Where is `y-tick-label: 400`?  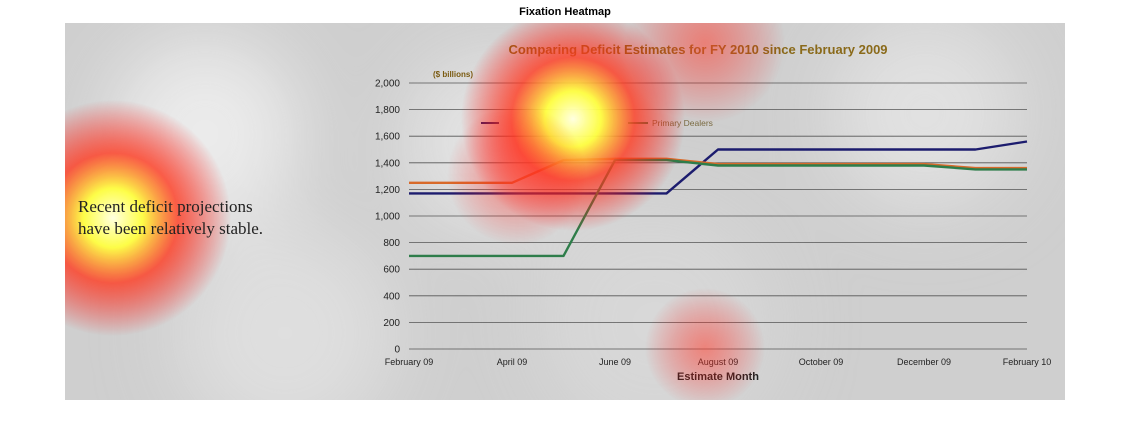
y-tick-label: 400 is located at coordinates (391, 296).